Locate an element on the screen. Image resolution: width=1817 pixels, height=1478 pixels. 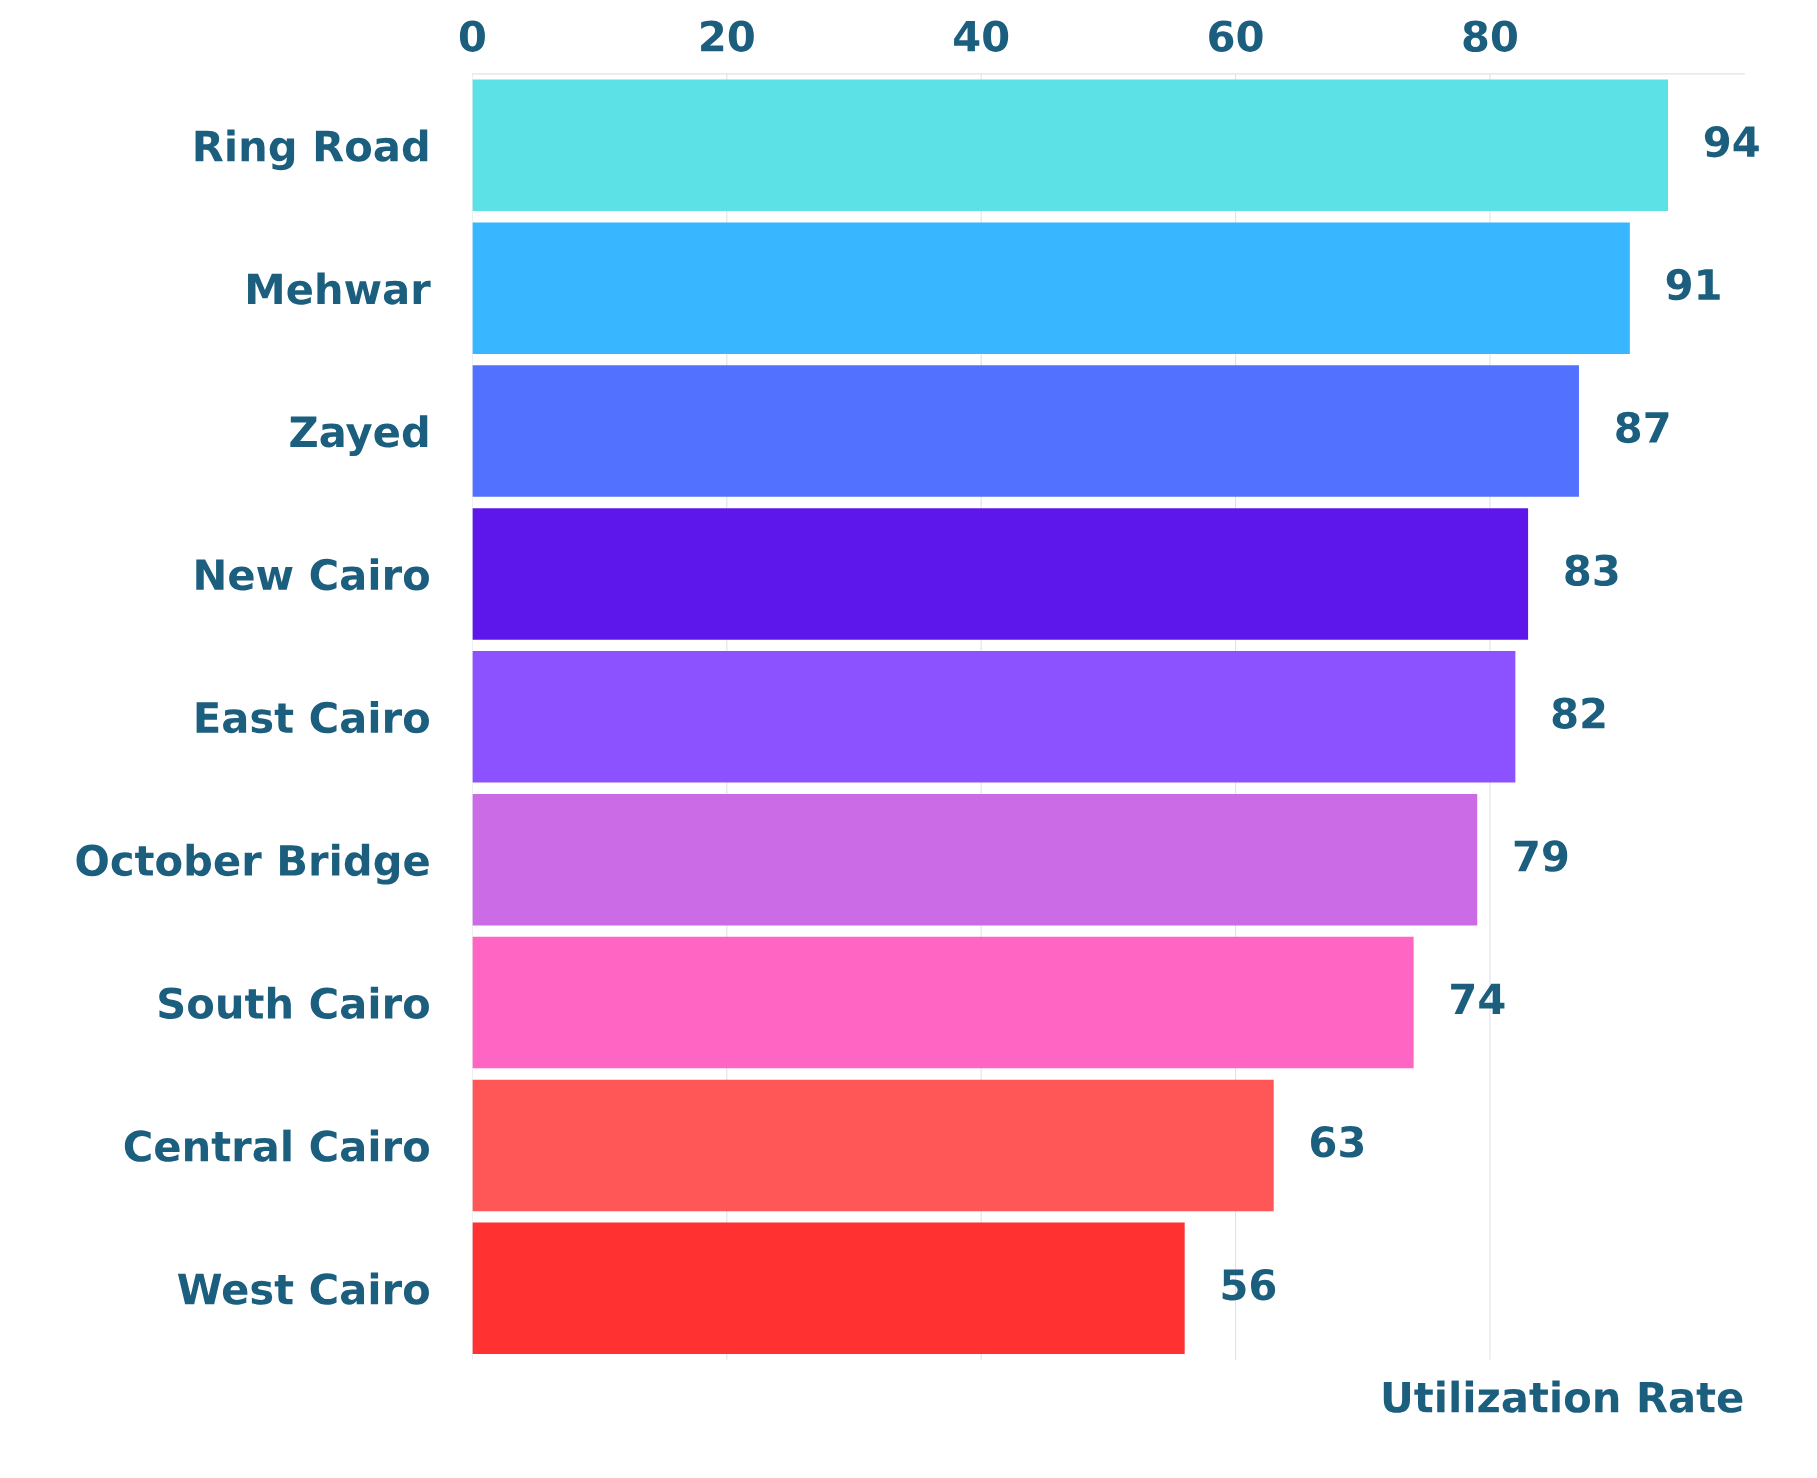
x-tick-label: 20 is located at coordinates (727, 36).